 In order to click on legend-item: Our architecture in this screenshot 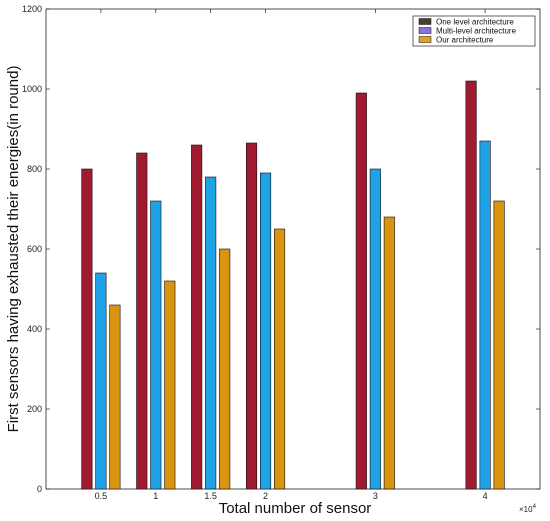, I will do `click(456, 40)`.